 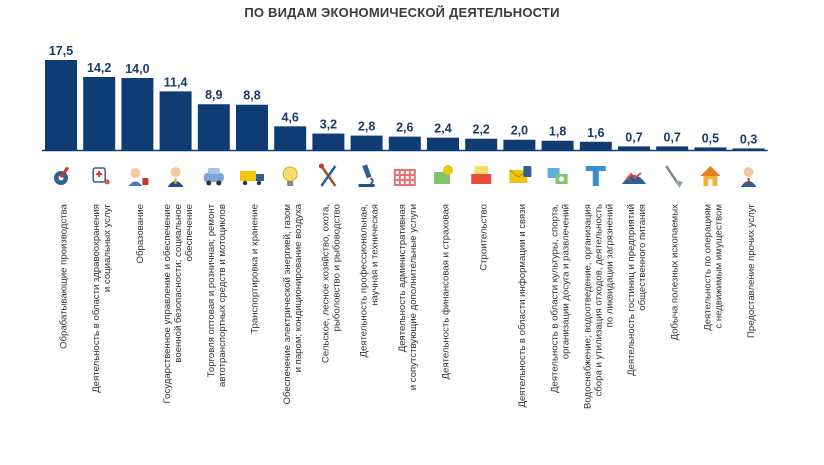 I want to click on category-label-line: научная и техническая, so click(x=375, y=255).